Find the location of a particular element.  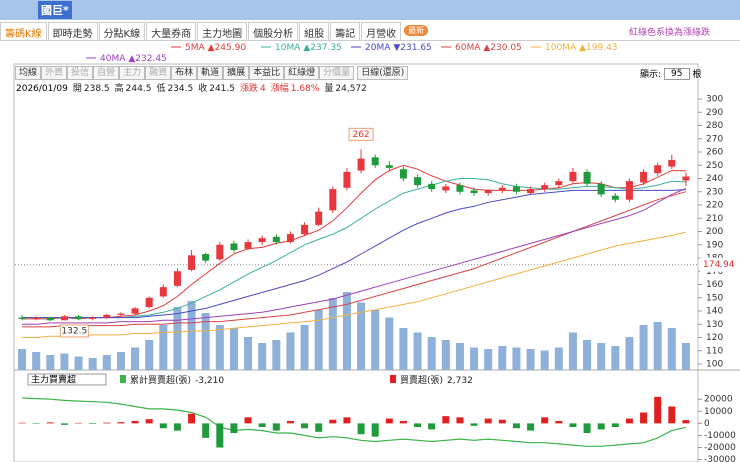

y-tick-label: 290 is located at coordinates (714, 113).